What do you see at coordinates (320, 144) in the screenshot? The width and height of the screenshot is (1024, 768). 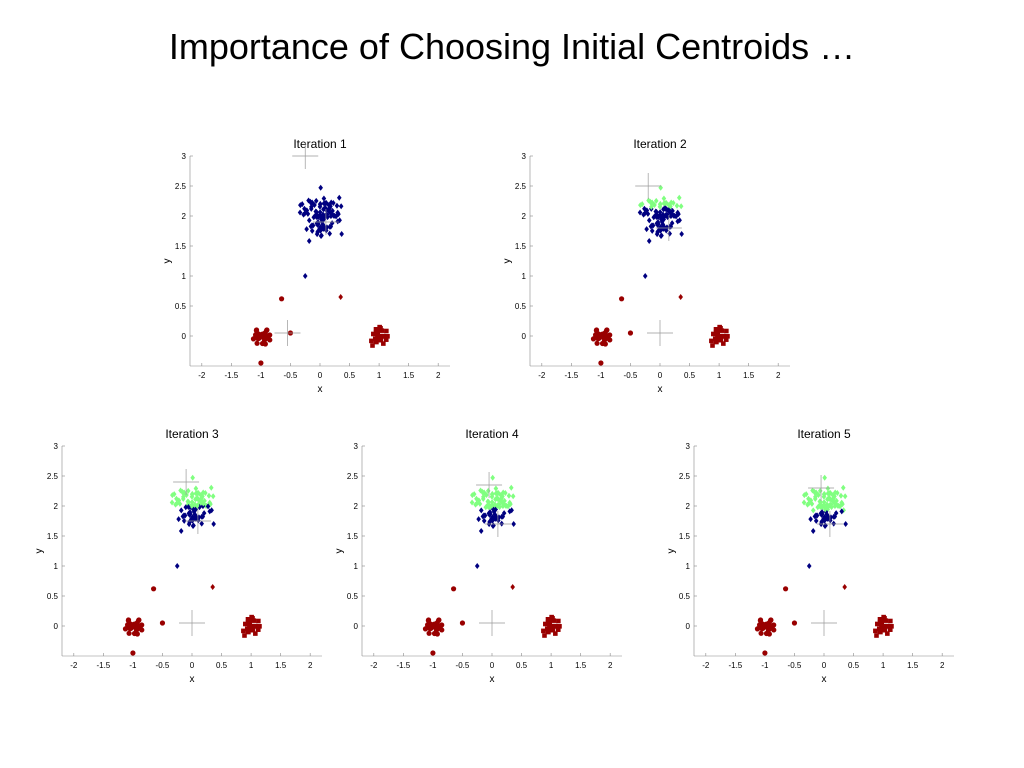 I see `chart-title: Iteration 1` at bounding box center [320, 144].